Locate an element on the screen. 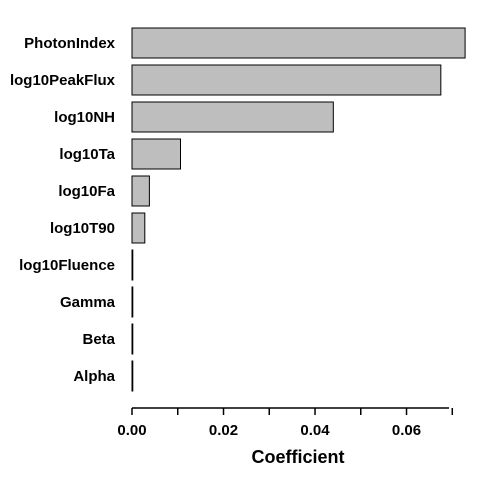 Image resolution: width=480 pixels, height=480 pixels. bar-photonindex is located at coordinates (298, 43).